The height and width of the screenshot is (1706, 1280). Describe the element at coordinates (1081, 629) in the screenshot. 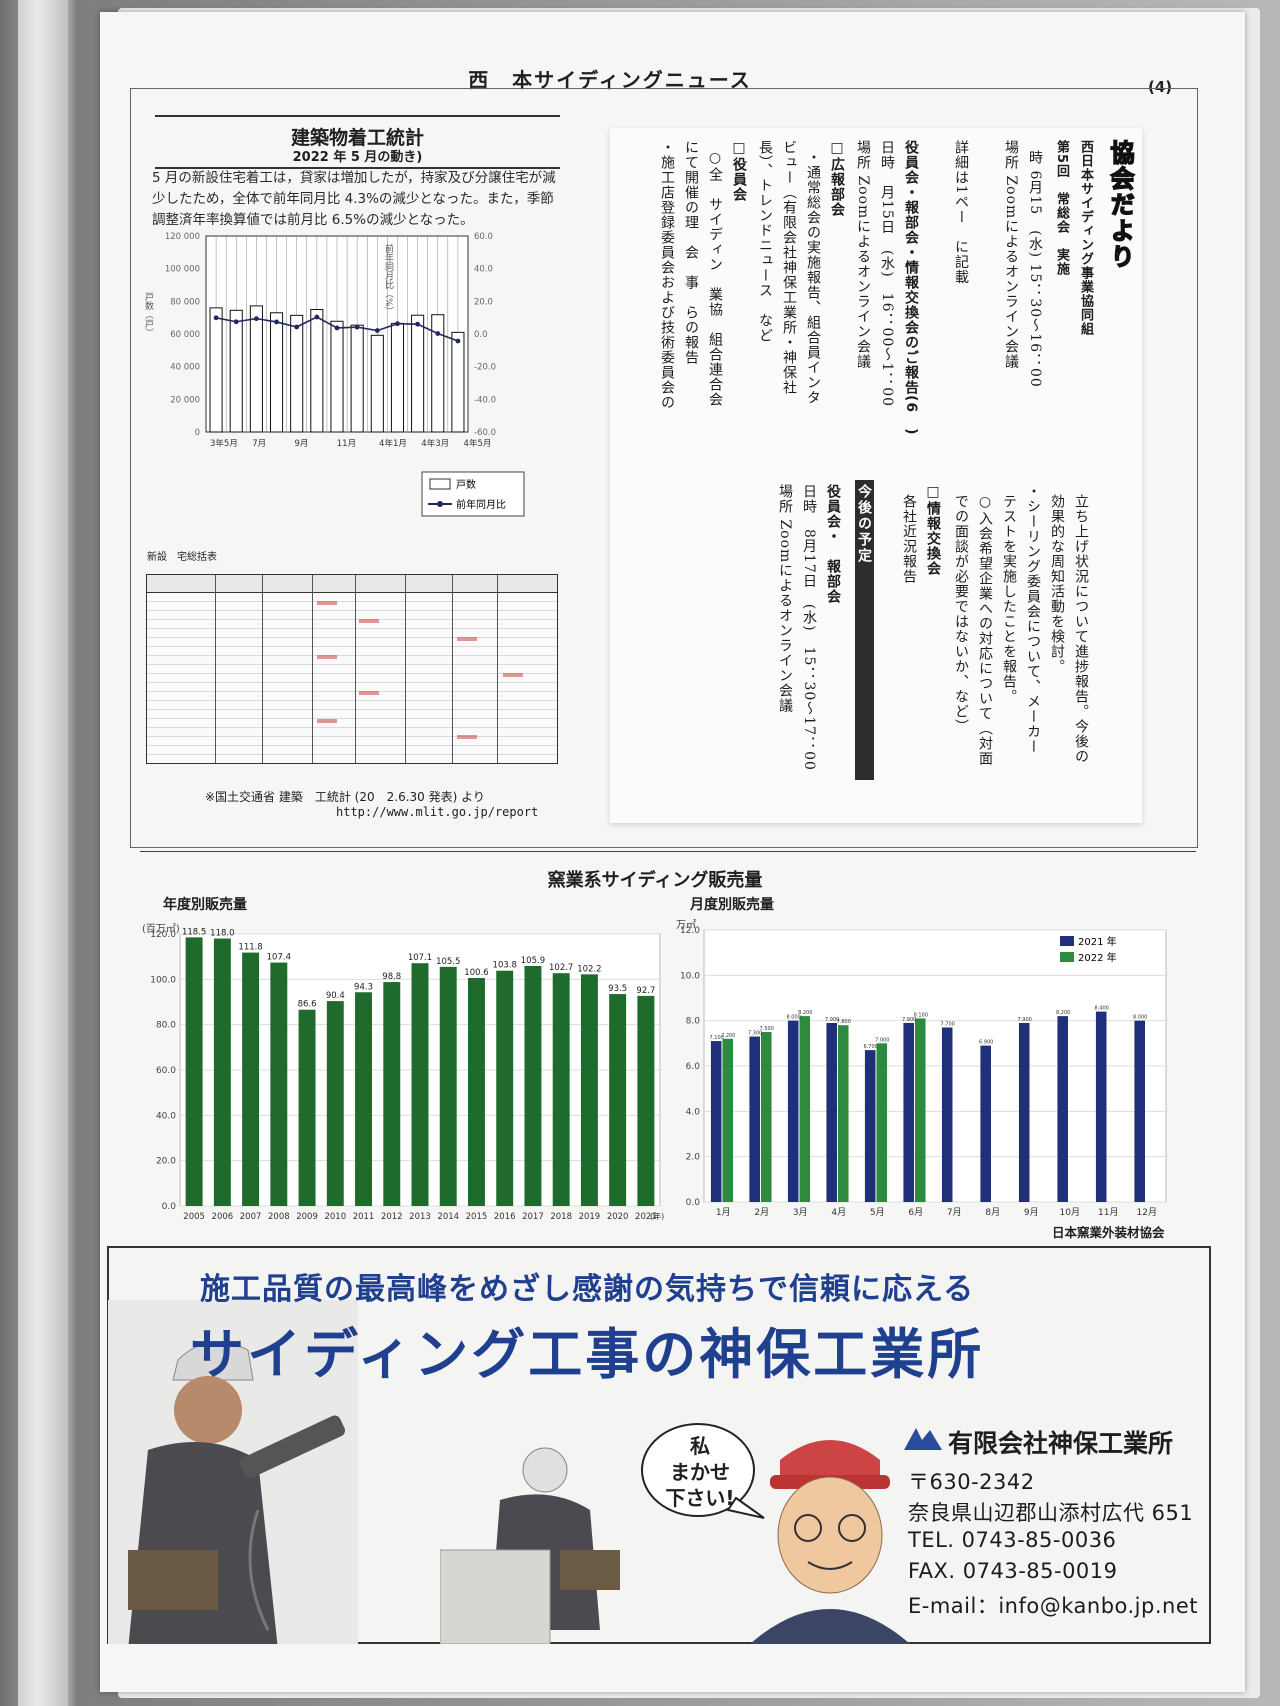

I see `continued-line-1: 立ち上げ状況について進捗報告。今後の` at that location.